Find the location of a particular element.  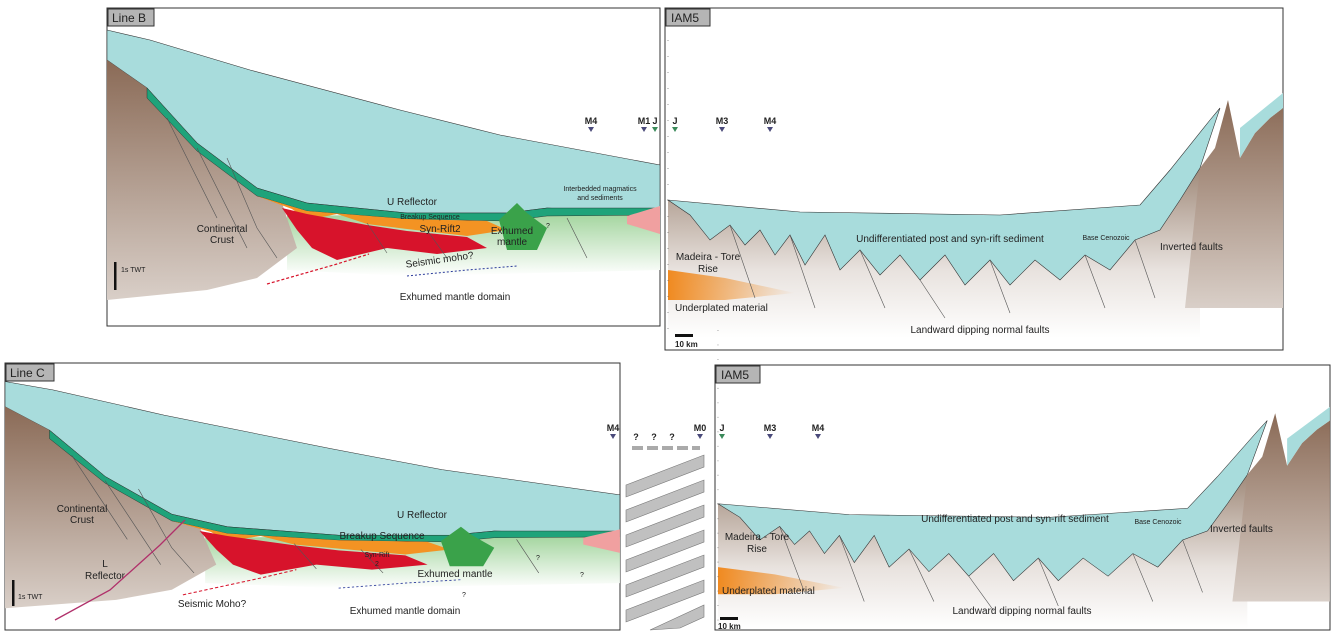

label: Reflector is located at coordinates (105, 576).